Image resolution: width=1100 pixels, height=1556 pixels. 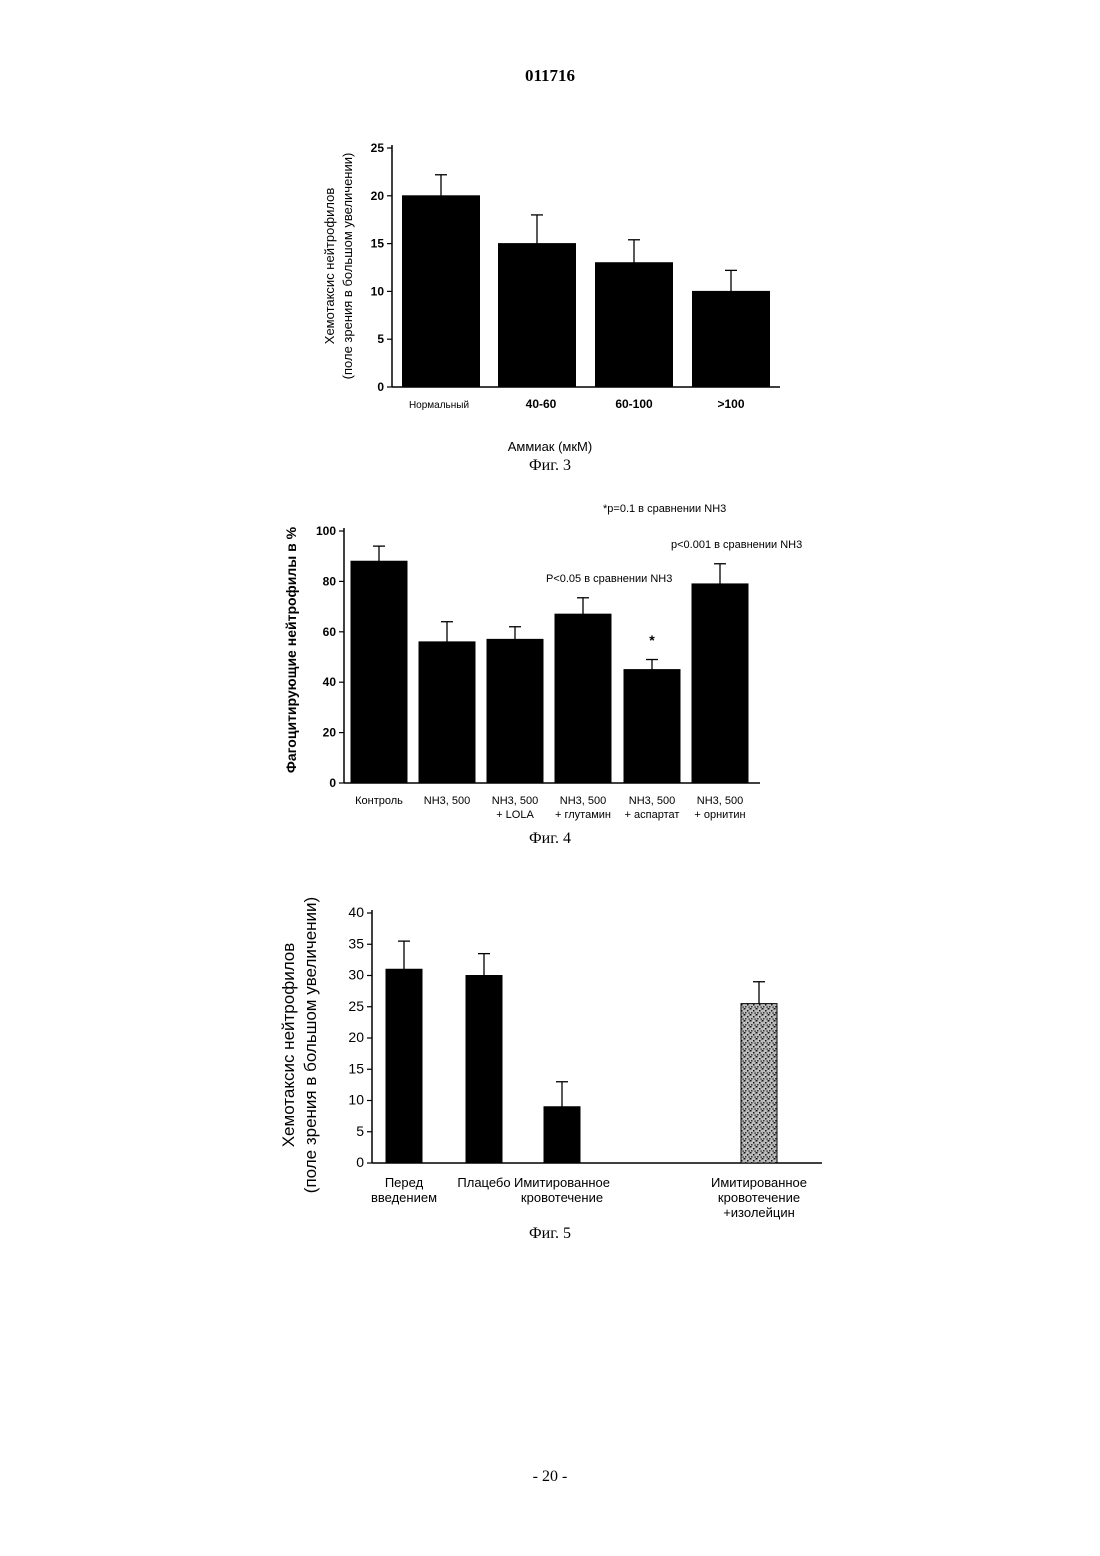 I want to click on figure-3-category-label: Нормальный, so click(x=439, y=405).